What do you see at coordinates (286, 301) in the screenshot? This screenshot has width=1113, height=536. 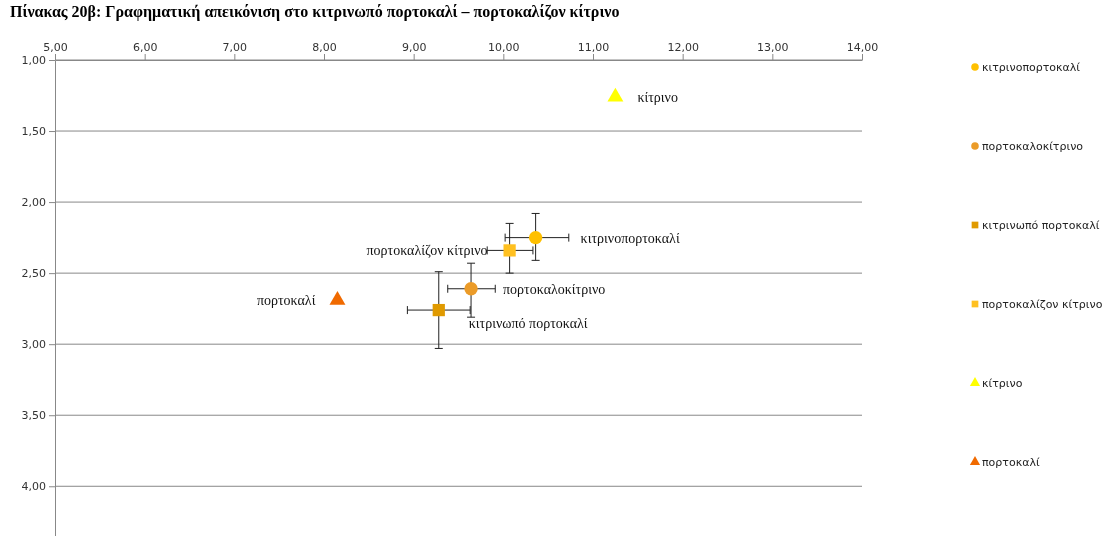 I see `text: πορτοκαλί` at bounding box center [286, 301].